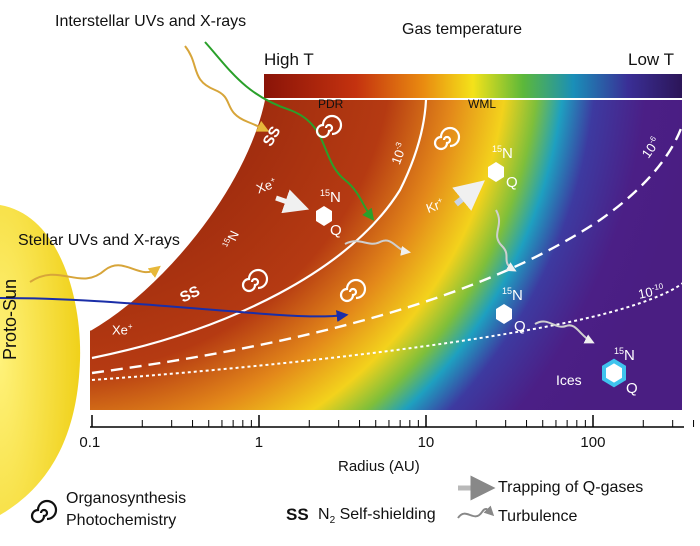 This screenshot has height=546, width=700. What do you see at coordinates (473, 86) in the screenshot?
I see `temperature-colorbar` at bounding box center [473, 86].